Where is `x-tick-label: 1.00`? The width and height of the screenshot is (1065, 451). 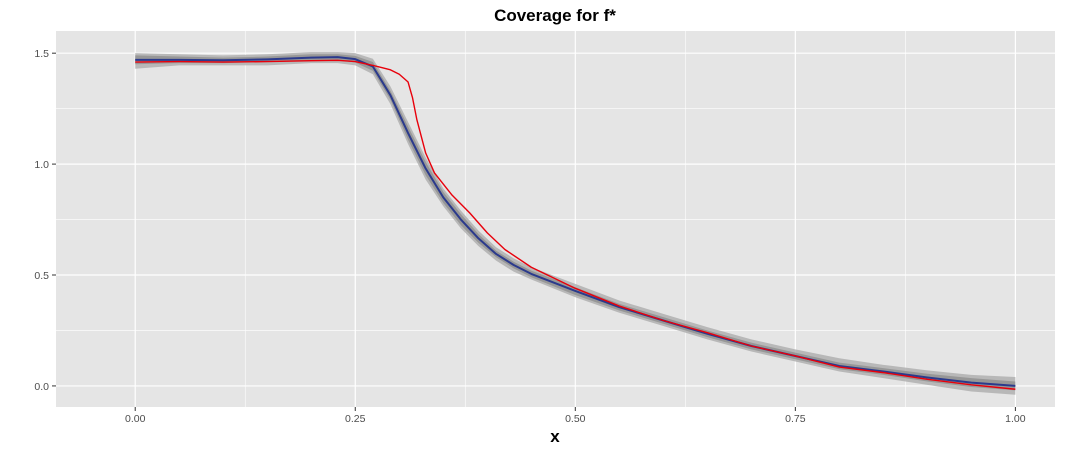
x-tick-label: 1.00 is located at coordinates (1015, 419).